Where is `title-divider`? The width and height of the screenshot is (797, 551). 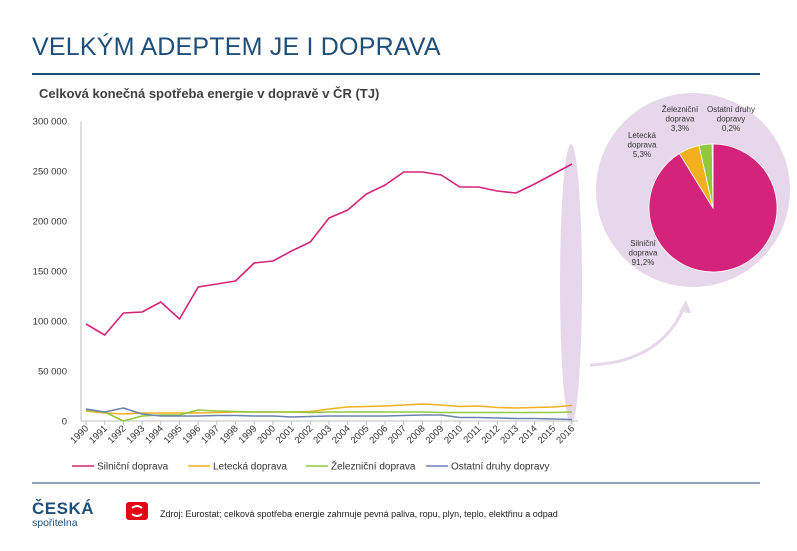
title-divider is located at coordinates (396, 74).